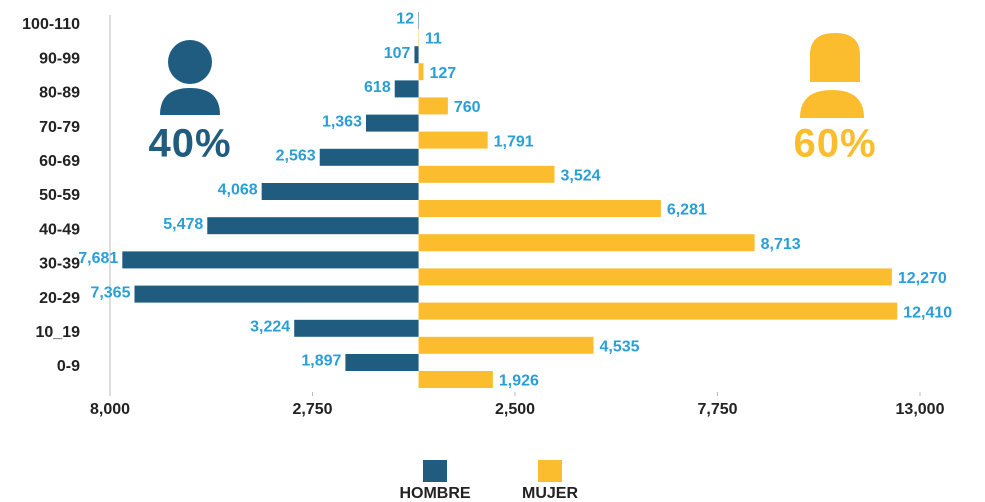 The width and height of the screenshot is (985, 502). What do you see at coordinates (619, 347) in the screenshot?
I see `data-label: 4,535` at bounding box center [619, 347].